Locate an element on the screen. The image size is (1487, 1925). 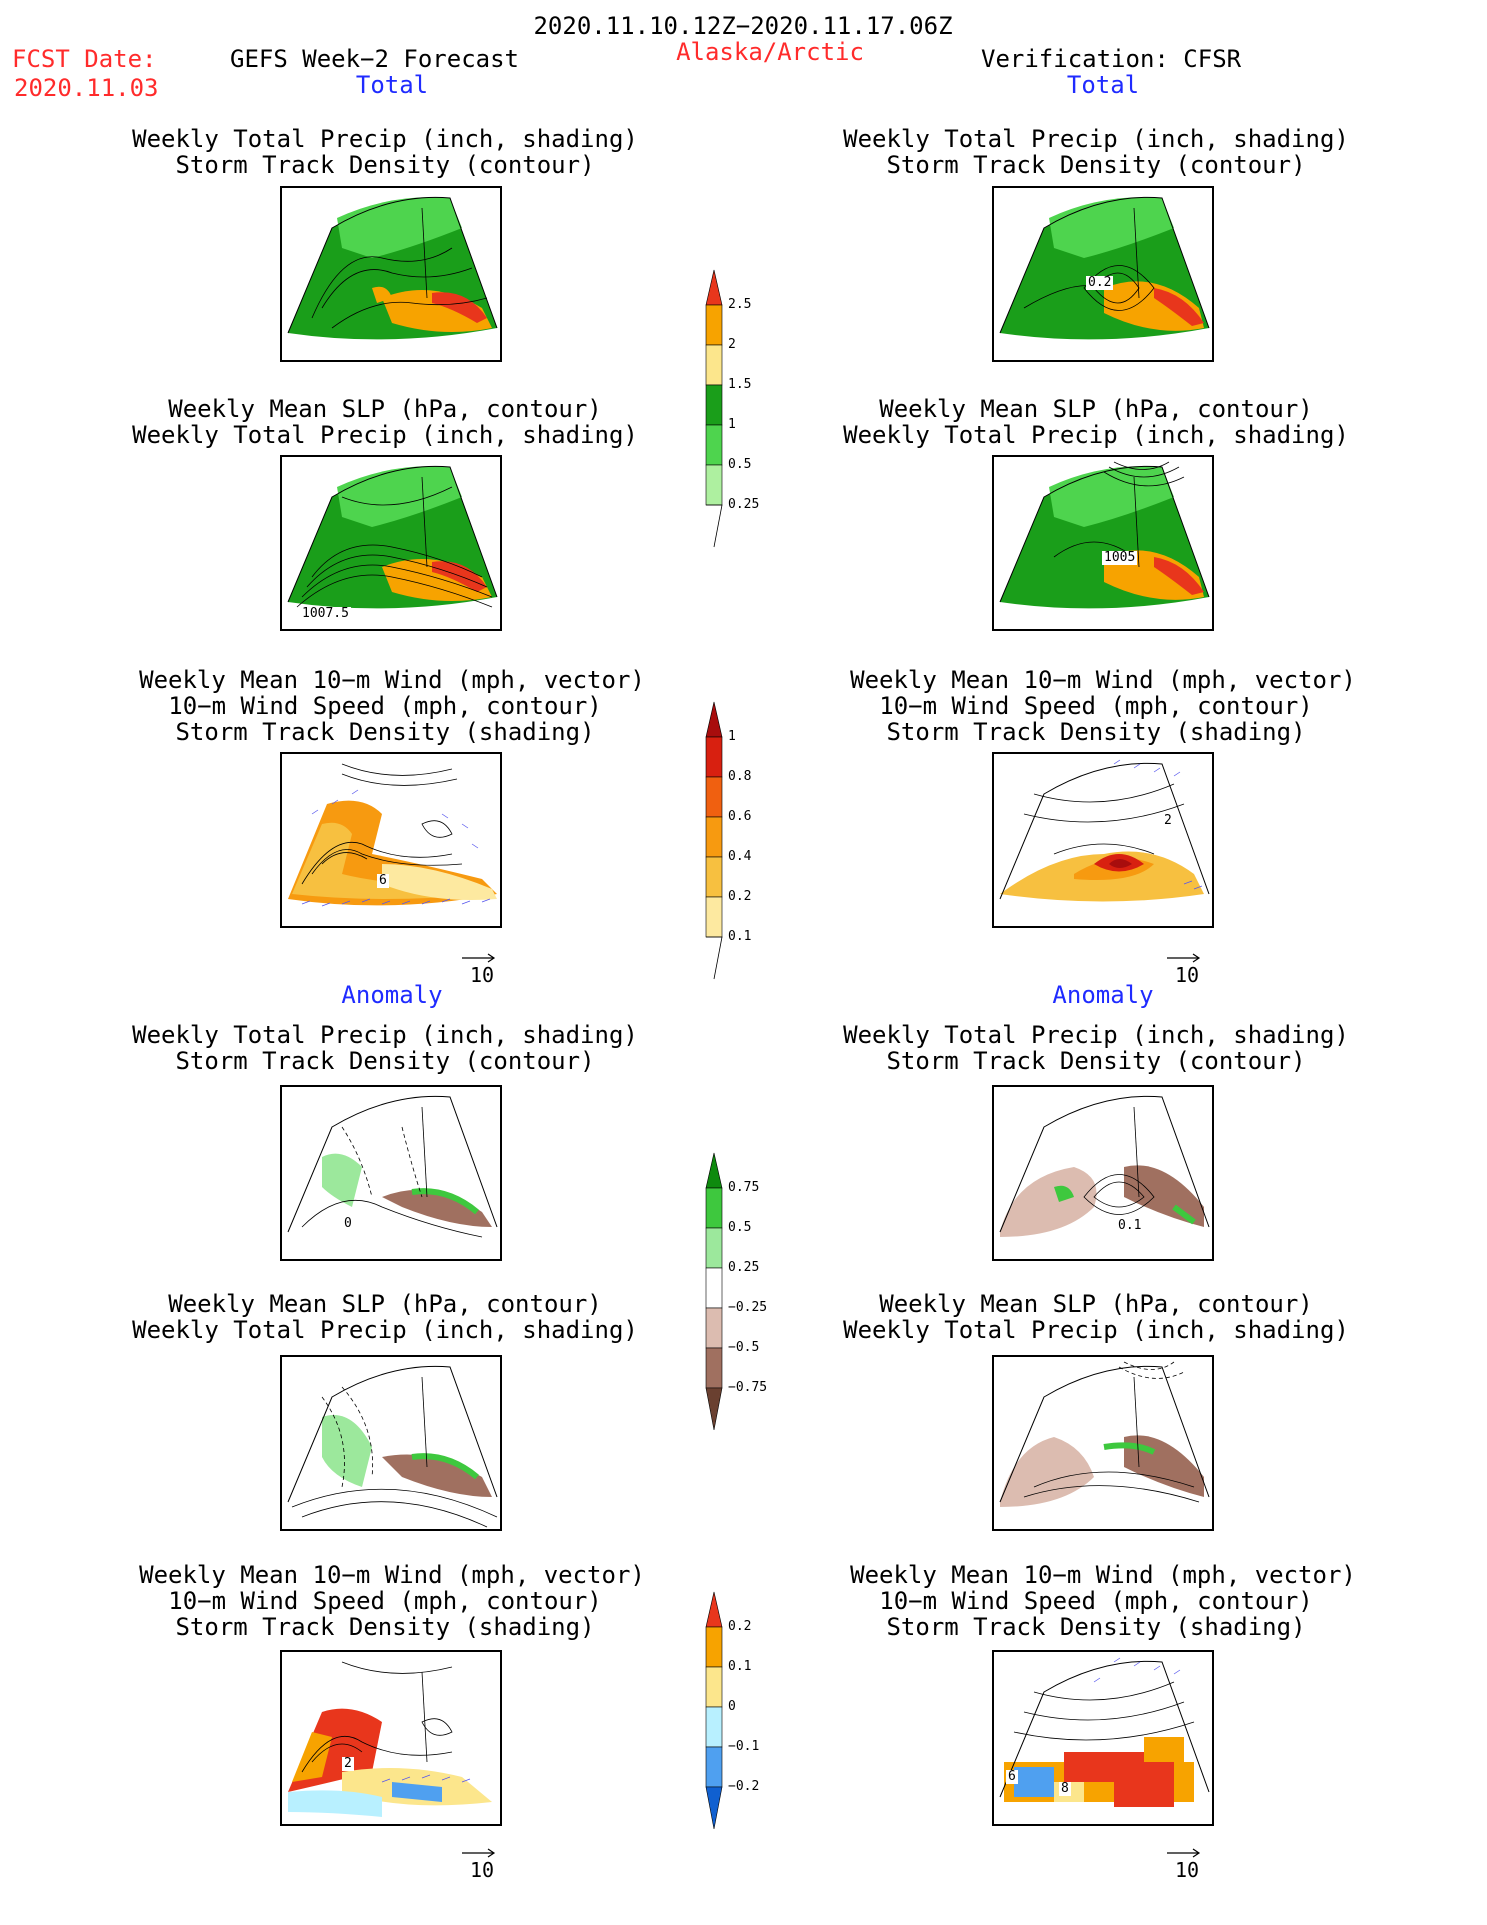
section-total-right: Total is located at coordinates (1103, 85).